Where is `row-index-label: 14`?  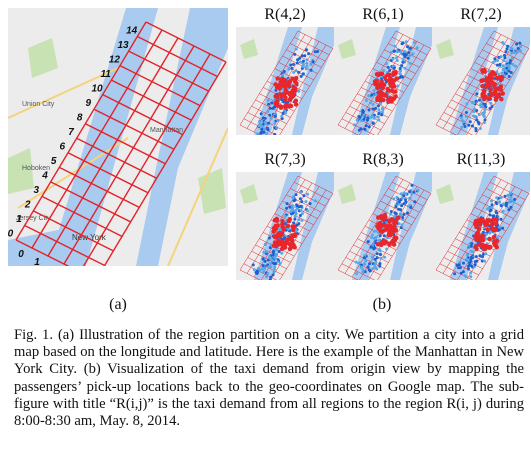 row-index-label: 14 is located at coordinates (132, 30).